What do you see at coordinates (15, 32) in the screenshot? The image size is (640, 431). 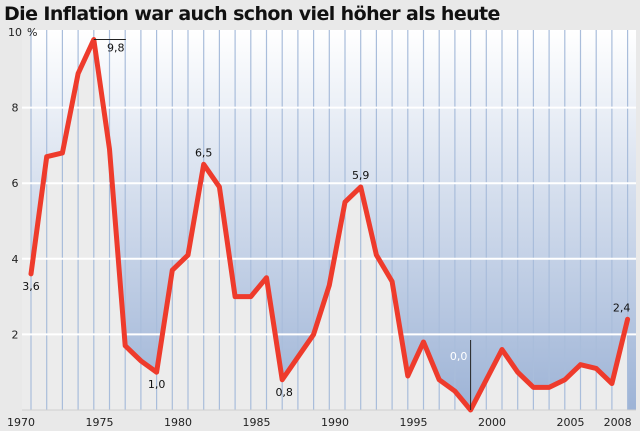 I see `y-tick-label: 10` at bounding box center [15, 32].